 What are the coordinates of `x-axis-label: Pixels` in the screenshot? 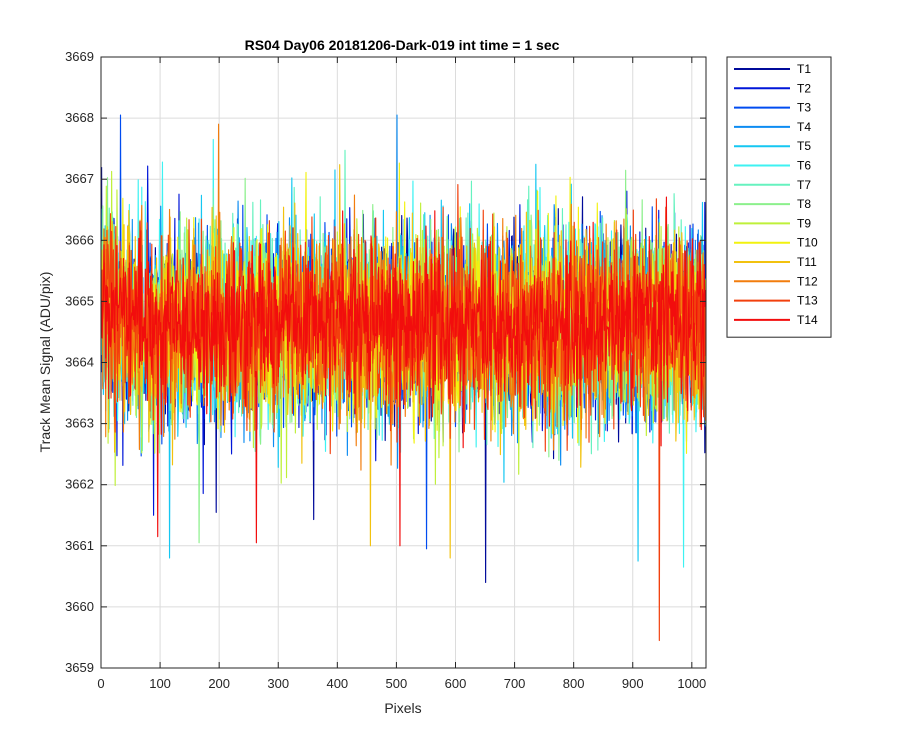 It's located at (402, 708).